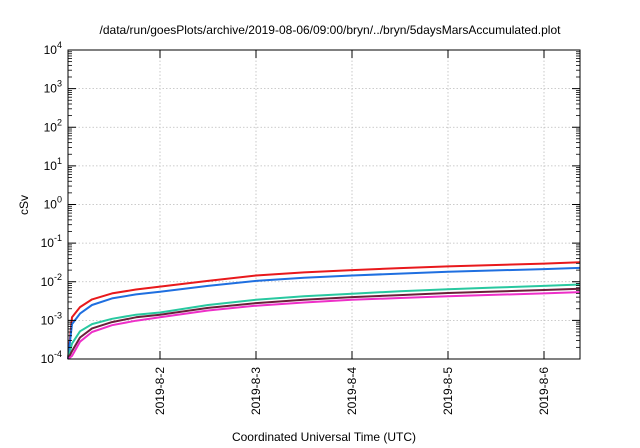 Image resolution: width=640 pixels, height=448 pixels. What do you see at coordinates (51, 280) in the screenshot?
I see `y-tick-label: 10⁻²` at bounding box center [51, 280].